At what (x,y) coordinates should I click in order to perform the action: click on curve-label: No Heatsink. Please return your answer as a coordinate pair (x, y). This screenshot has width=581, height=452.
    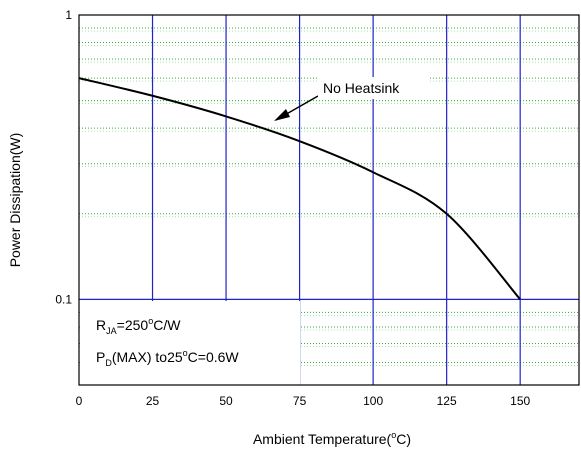
    Looking at the image, I should click on (361, 88).